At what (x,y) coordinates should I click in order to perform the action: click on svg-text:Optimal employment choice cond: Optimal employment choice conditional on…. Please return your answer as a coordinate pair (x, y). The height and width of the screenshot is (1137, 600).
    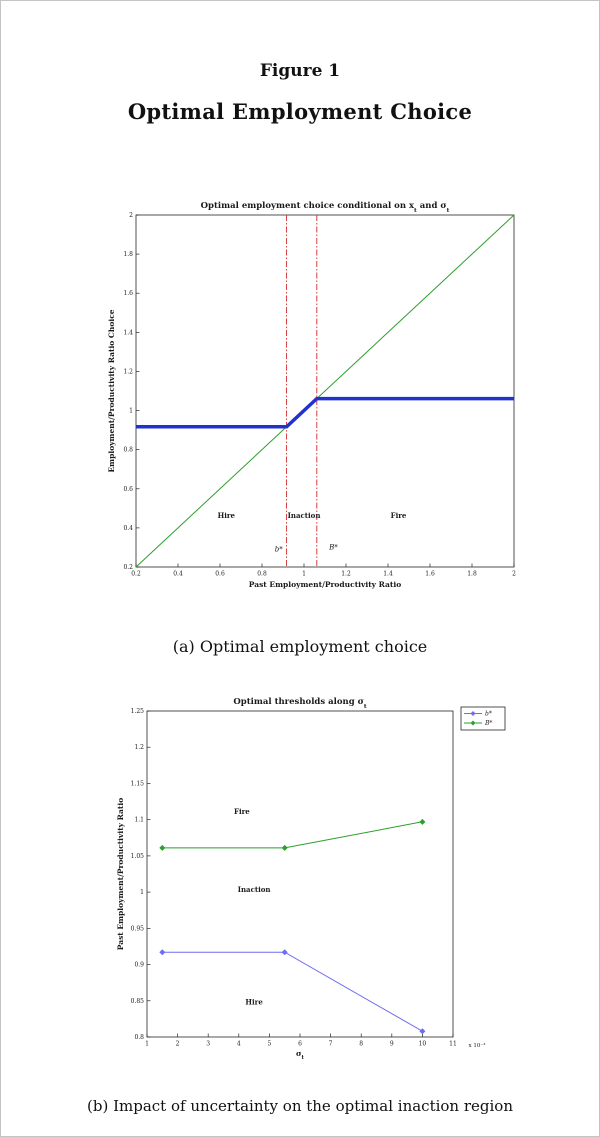
    Looking at the image, I should click on (325, 207).